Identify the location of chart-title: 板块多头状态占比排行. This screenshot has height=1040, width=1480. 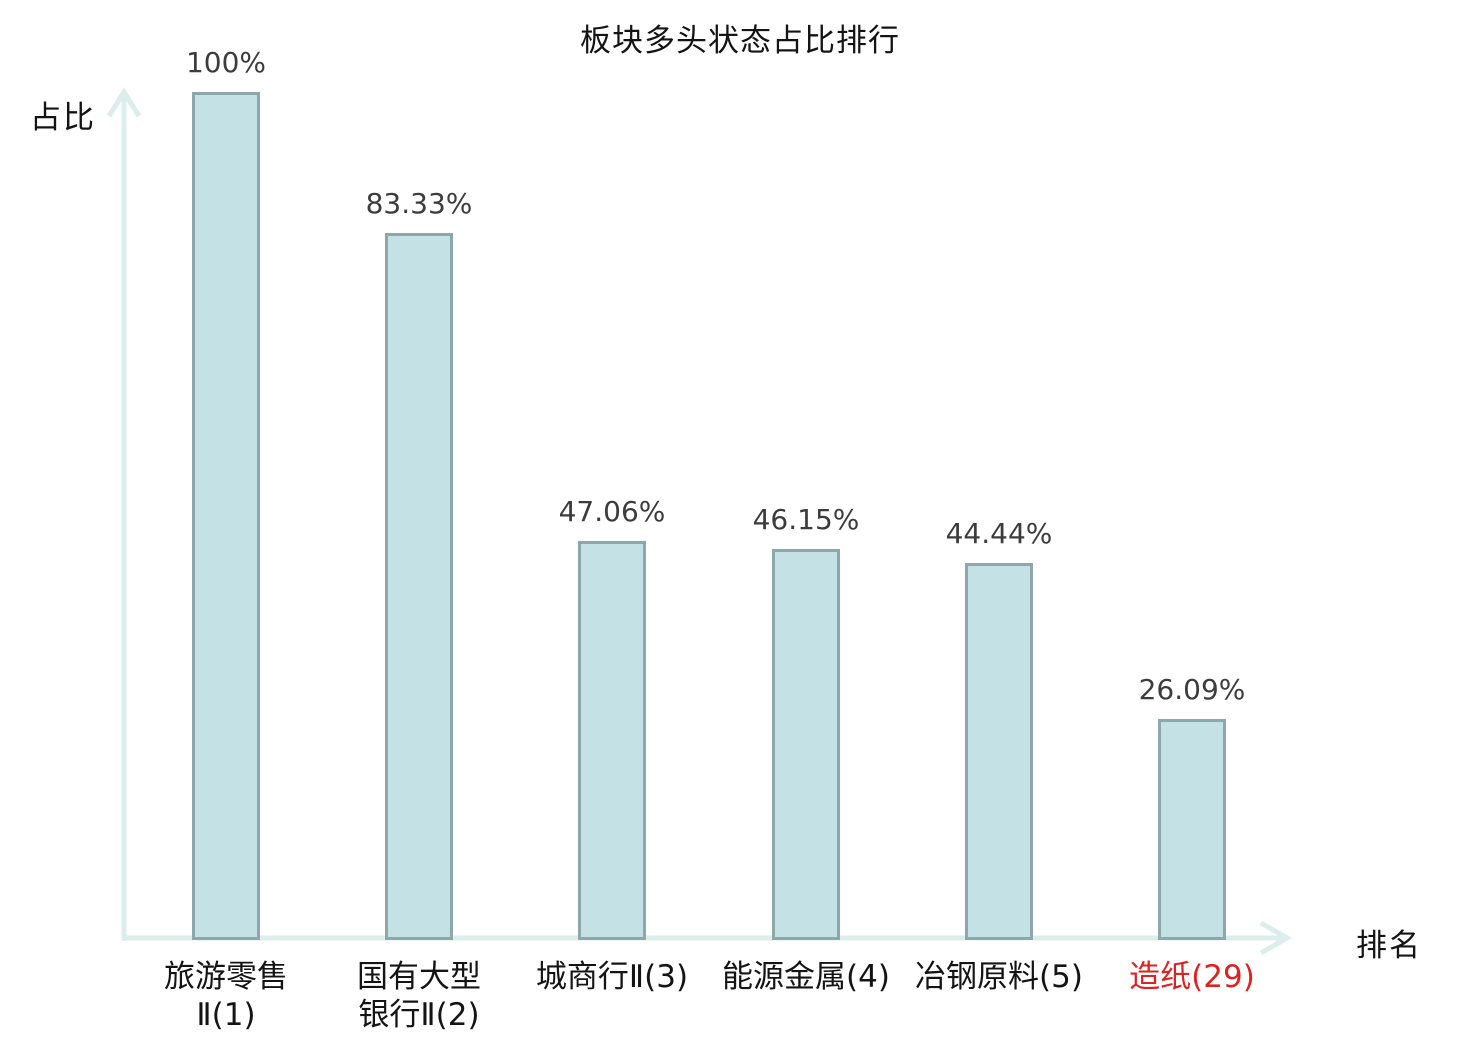
(740, 41).